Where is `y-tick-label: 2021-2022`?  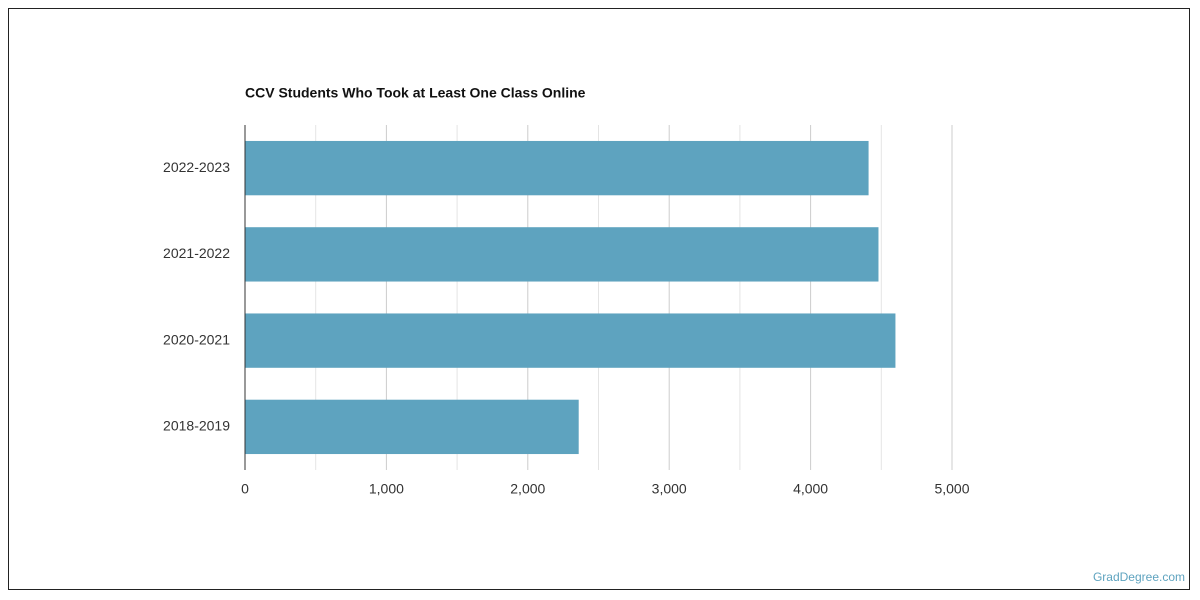 y-tick-label: 2021-2022 is located at coordinates (196, 253).